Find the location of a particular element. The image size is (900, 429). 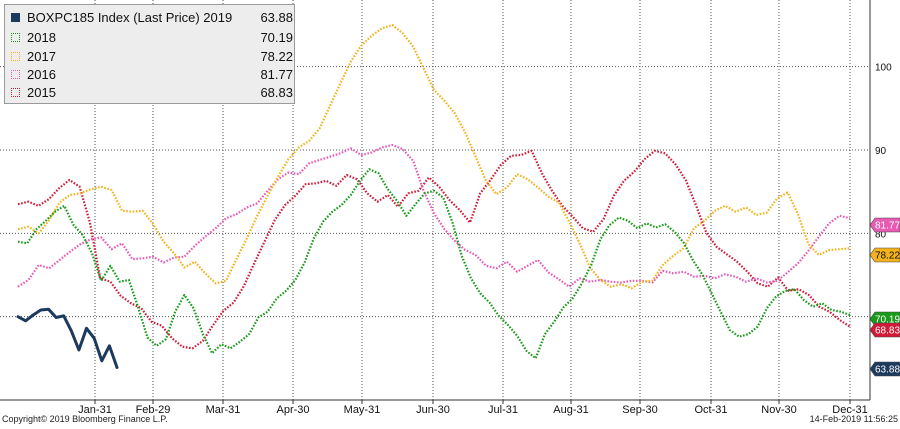

value-tag-label: 81.77 is located at coordinates (887, 226).